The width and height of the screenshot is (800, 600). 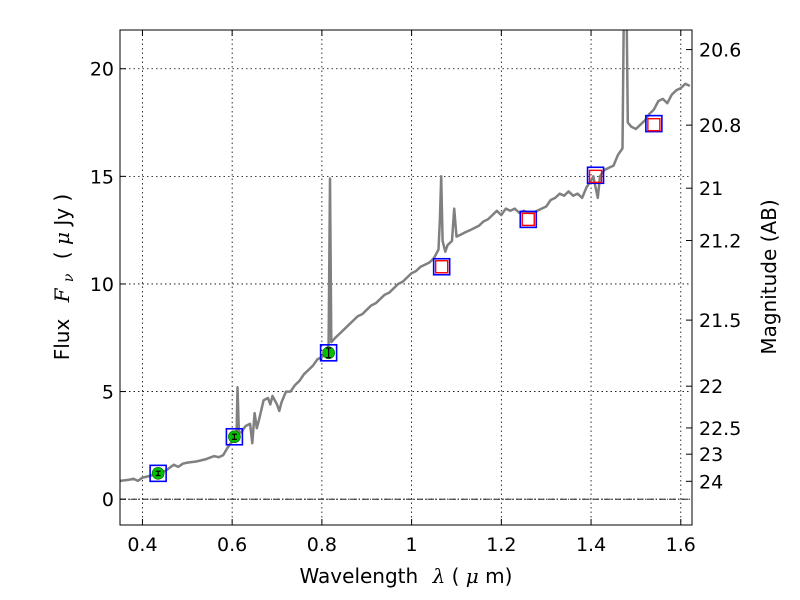 I want to click on y2-axis-ticks: 24 23 22.5 22 21.5 21.2 21 20.8 20.6, so click(x=713, y=266).